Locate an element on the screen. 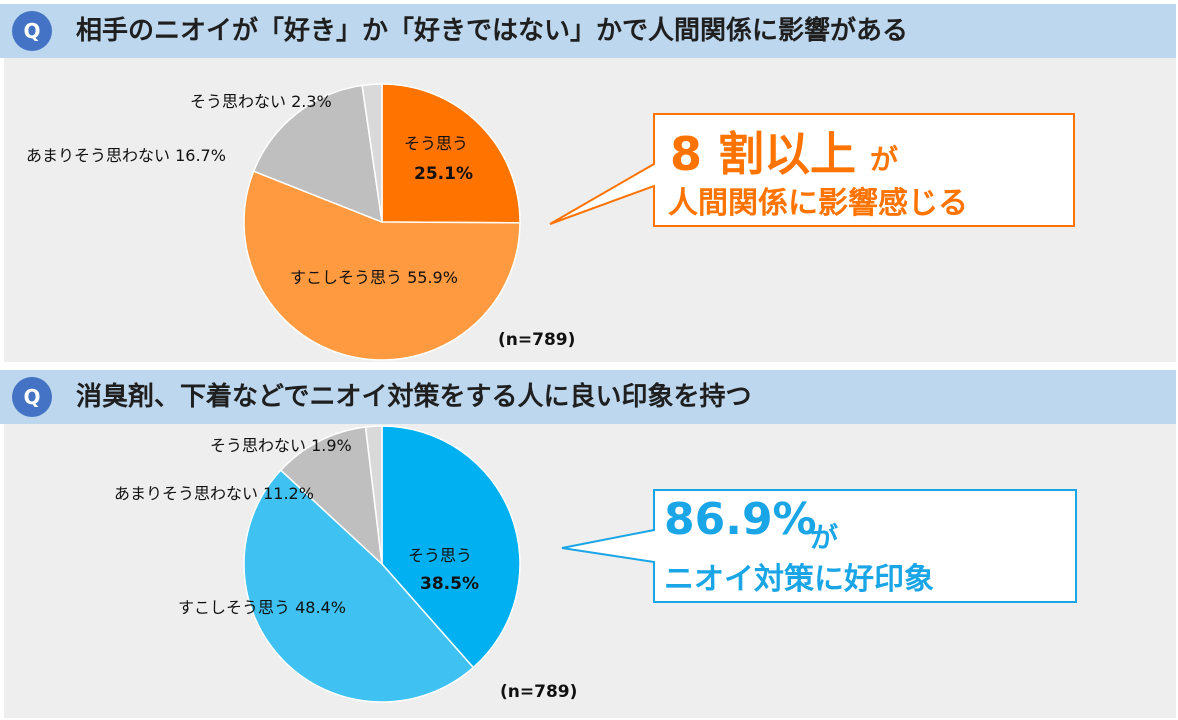  callout-subline: 人間関係に影響感じる is located at coordinates (818, 203).